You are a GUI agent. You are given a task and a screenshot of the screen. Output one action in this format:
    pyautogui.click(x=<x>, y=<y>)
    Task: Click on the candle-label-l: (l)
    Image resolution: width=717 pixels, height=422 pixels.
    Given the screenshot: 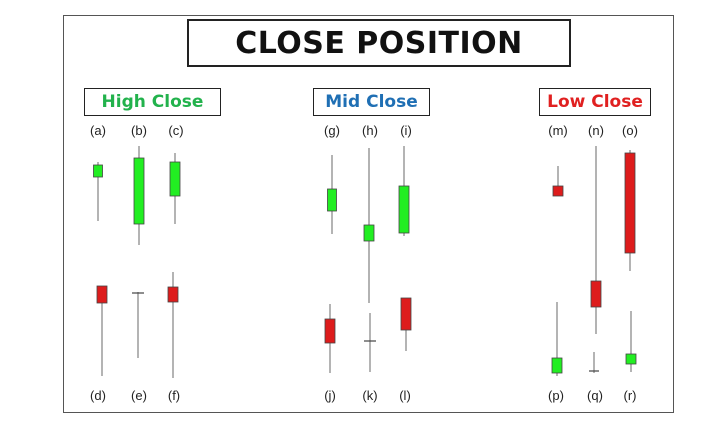 What is the action you would take?
    pyautogui.click(x=405, y=395)
    